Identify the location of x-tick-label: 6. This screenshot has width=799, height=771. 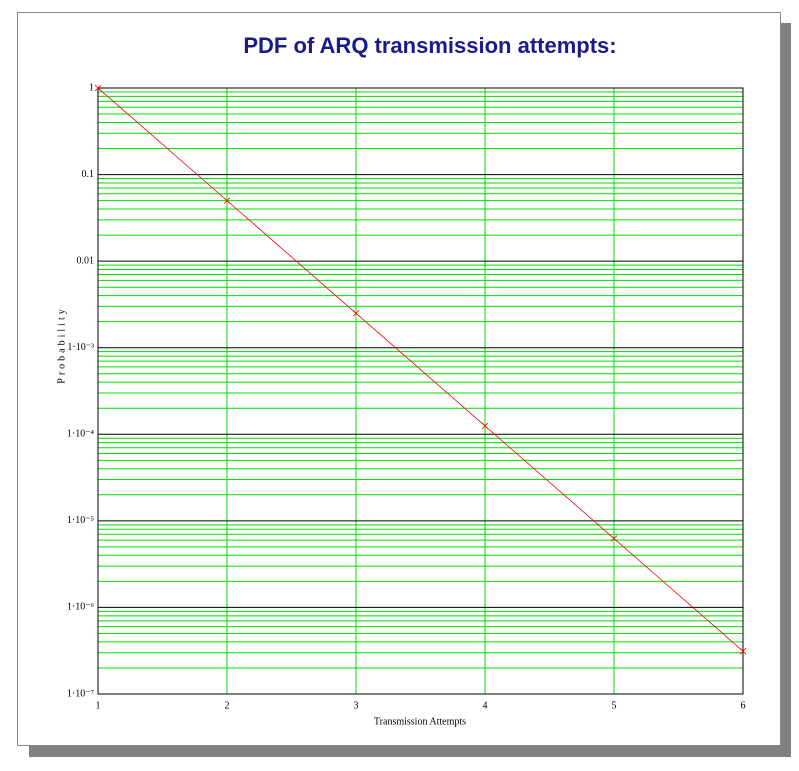
(743, 705).